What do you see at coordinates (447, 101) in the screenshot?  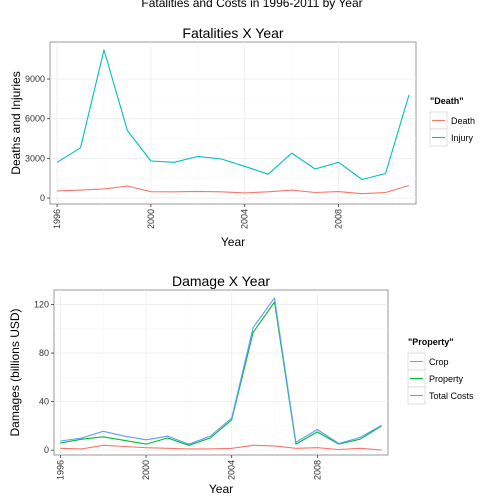 I see `legend-title: "Death"` at bounding box center [447, 101].